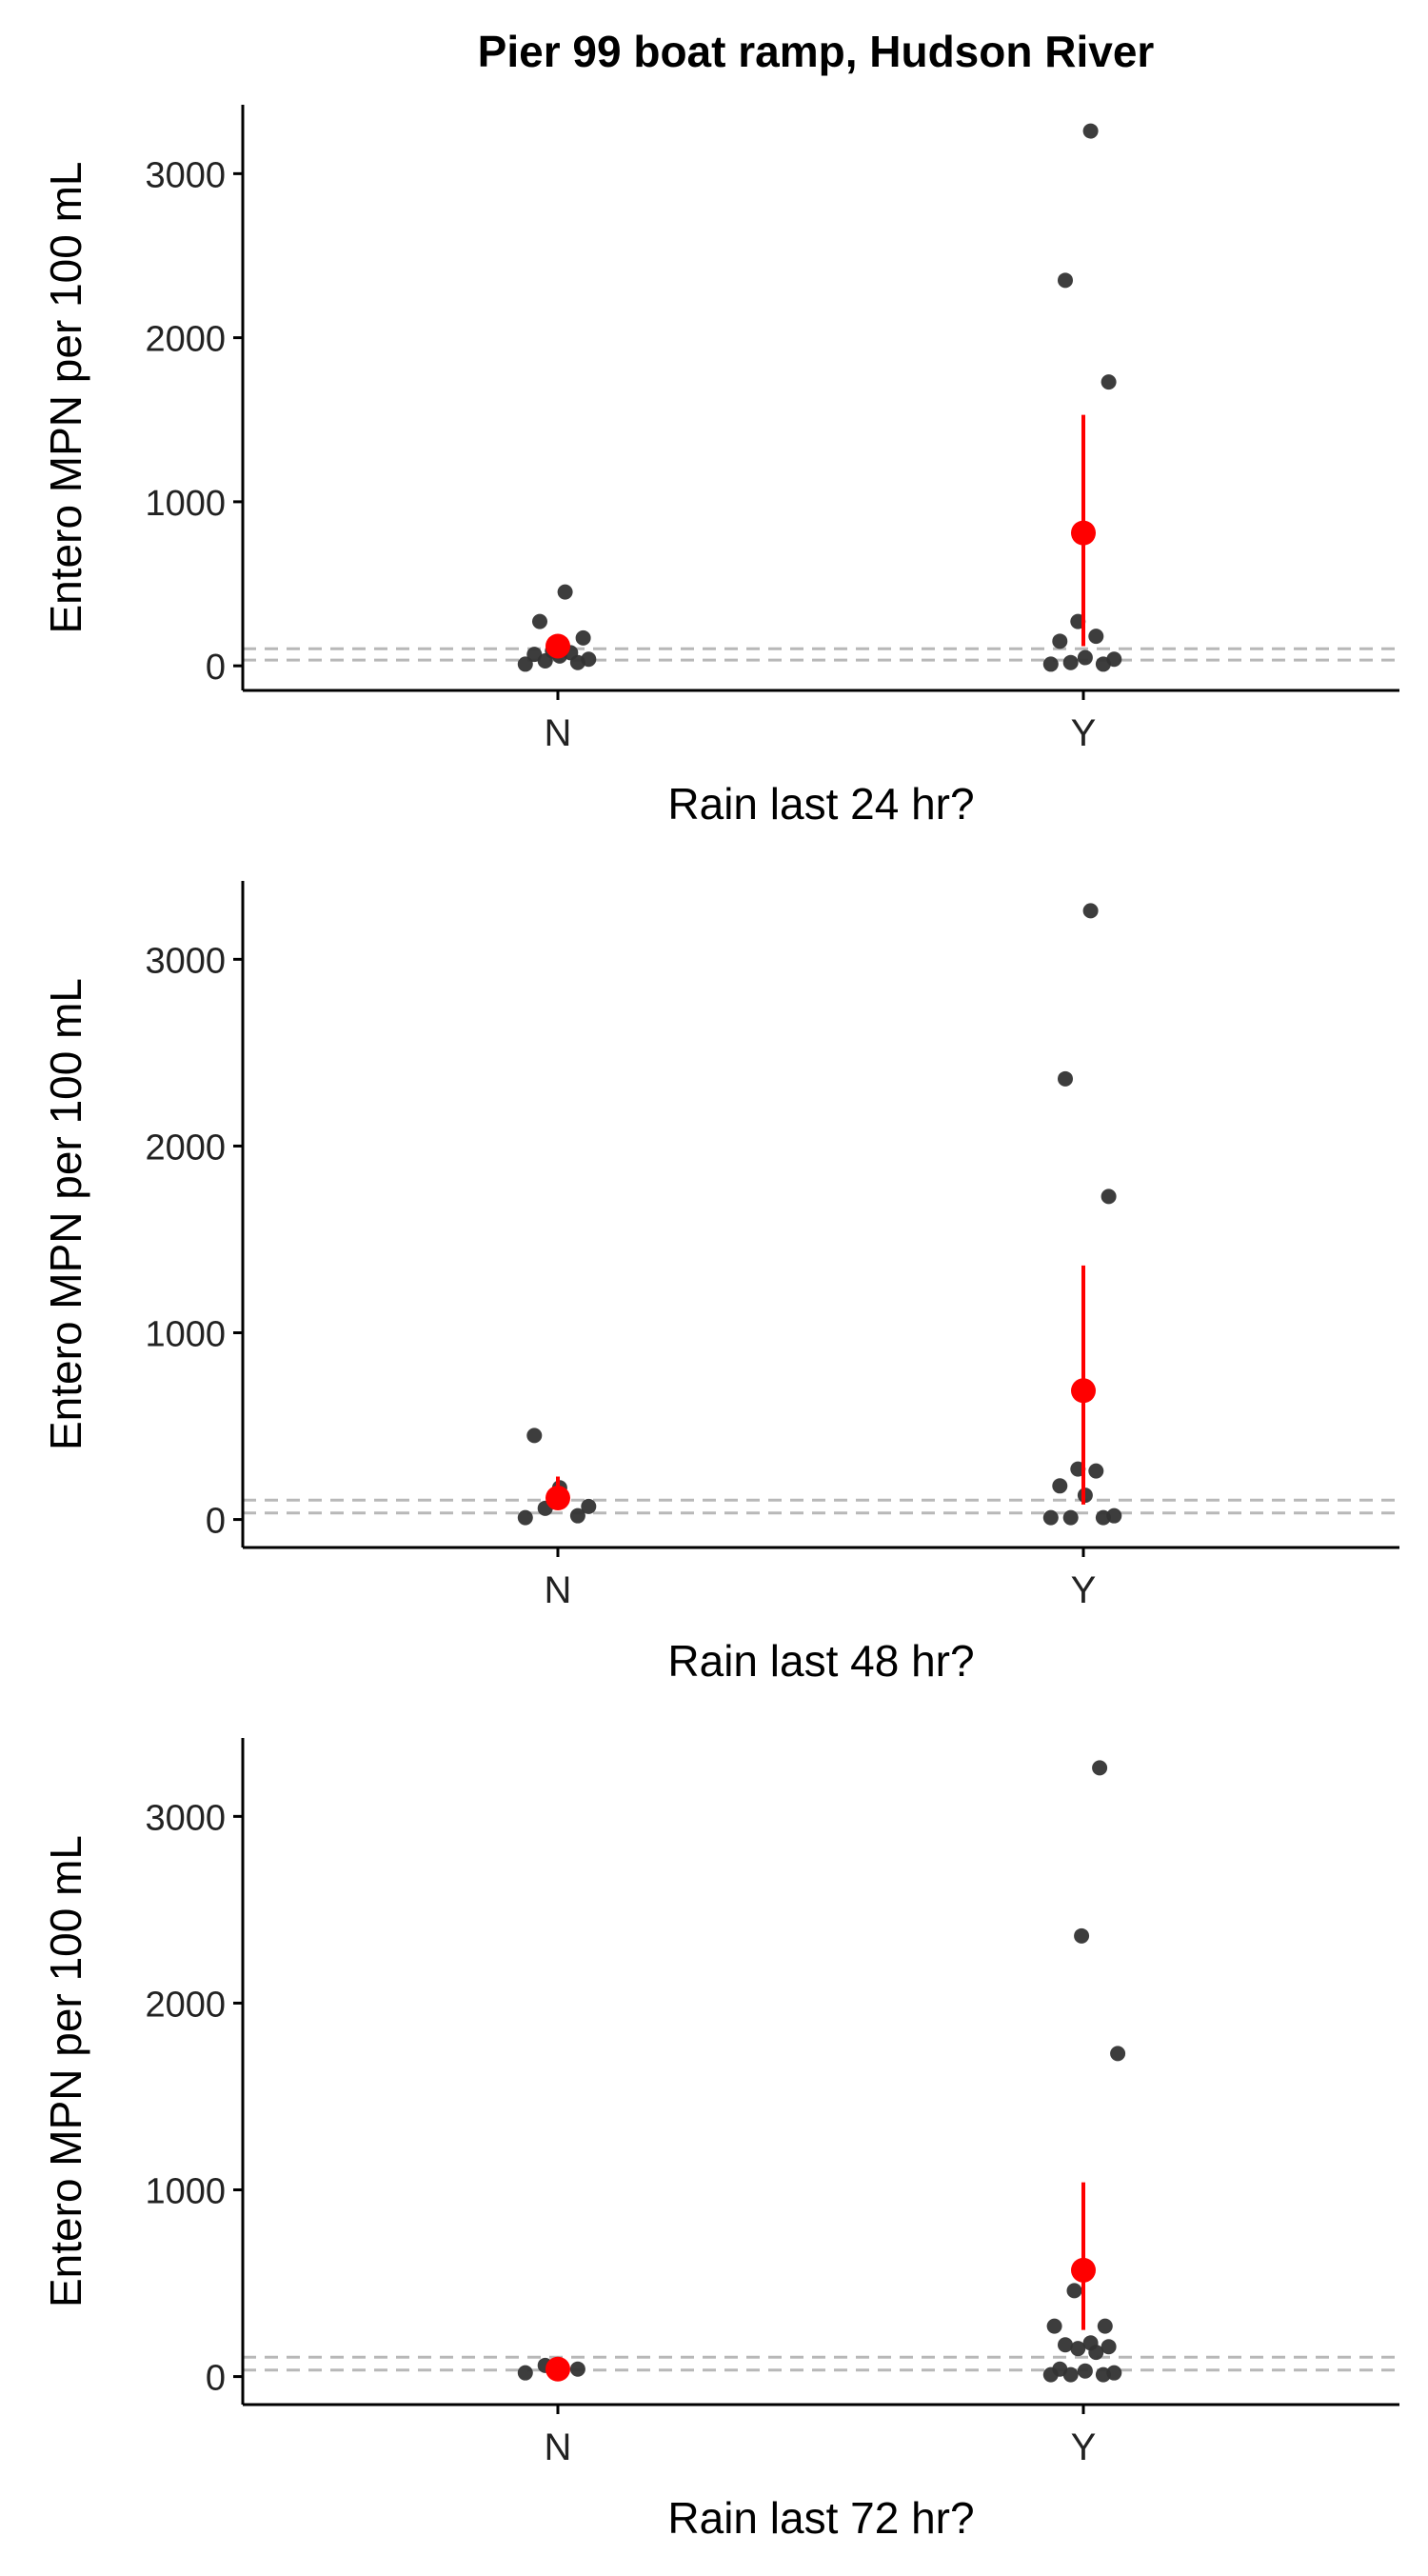 This screenshot has height=2576, width=1428. Describe the element at coordinates (820, 804) in the screenshot. I see `x-axis-title: Rain last 24 hr?` at that location.